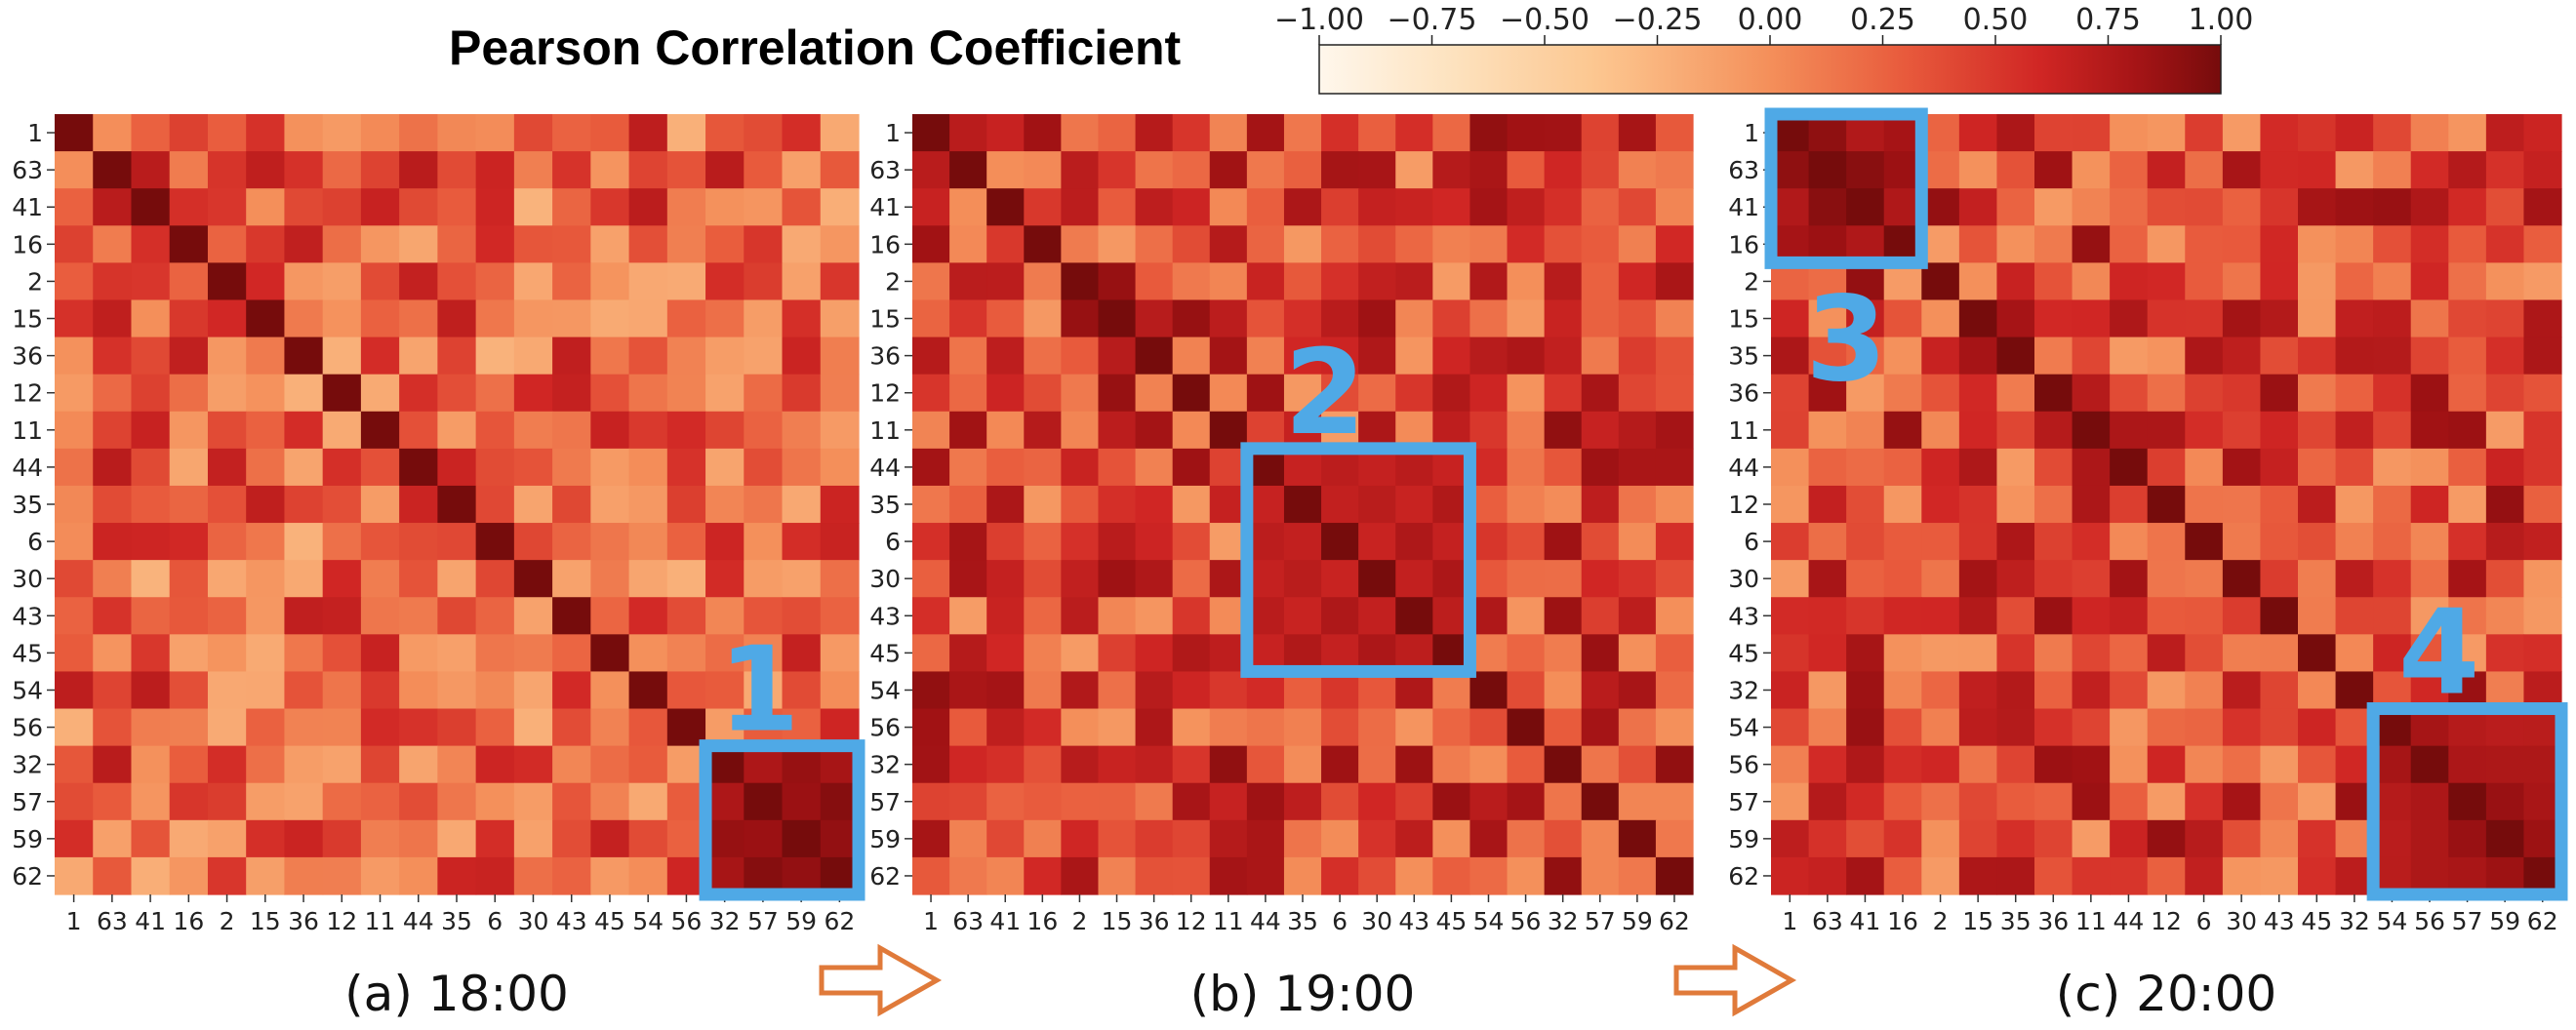 The width and height of the screenshot is (2576, 1030). What do you see at coordinates (1079, 921) in the screenshot?
I see `x-tick-label: 2` at bounding box center [1079, 921].